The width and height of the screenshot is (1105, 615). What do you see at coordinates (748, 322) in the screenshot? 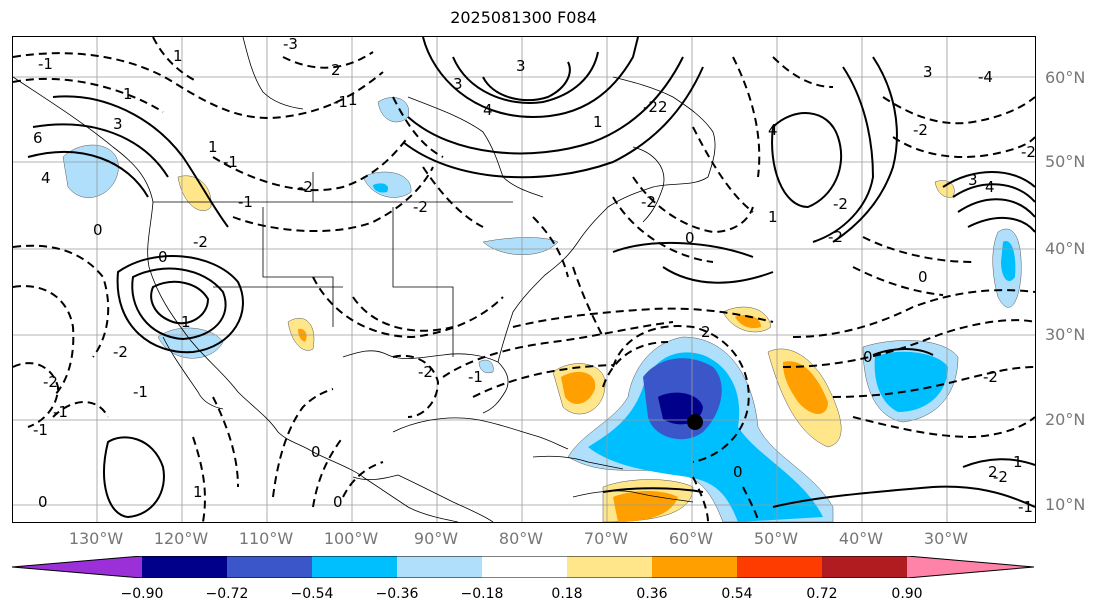
I see `shade-azores-core` at bounding box center [748, 322].